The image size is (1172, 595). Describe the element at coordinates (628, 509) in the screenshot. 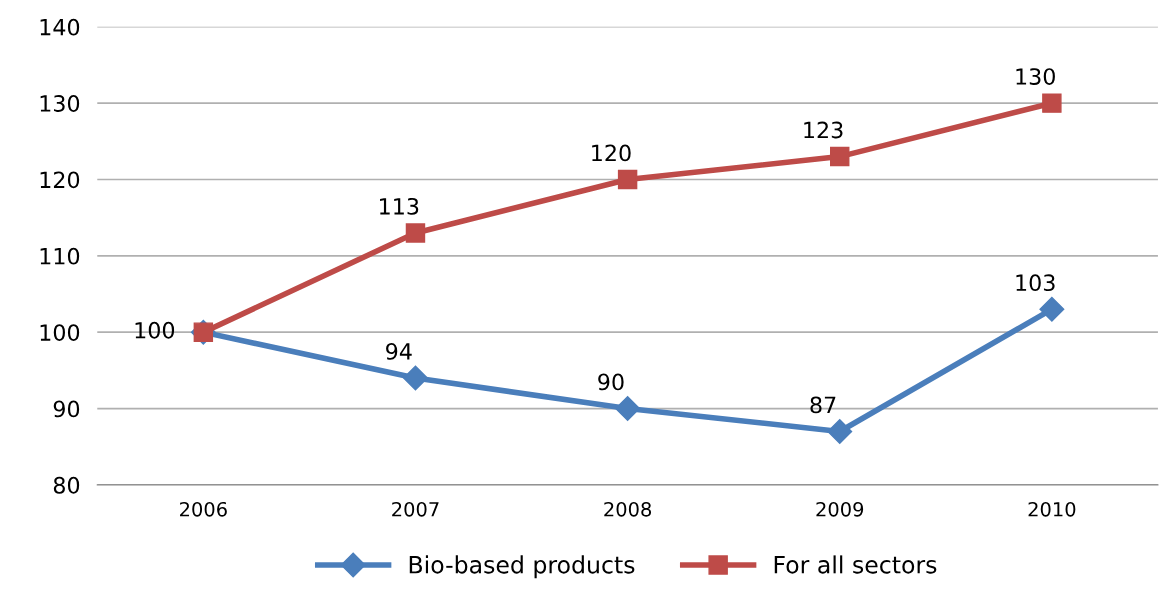

I see `x-tick-label: 2008` at that location.